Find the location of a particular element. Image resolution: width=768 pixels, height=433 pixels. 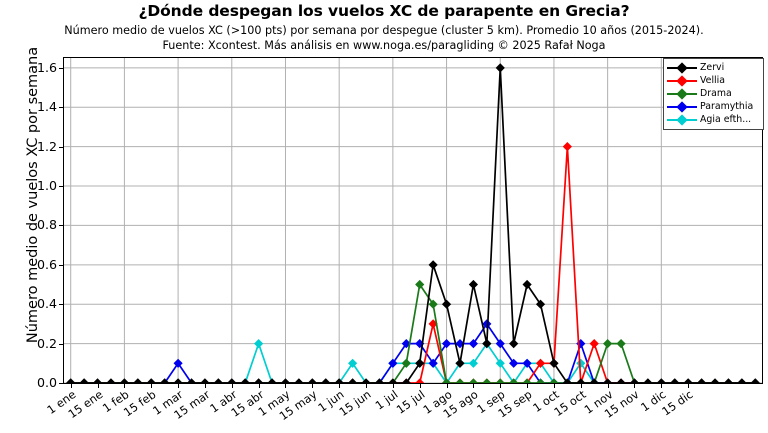

legend-item-label: Zervi is located at coordinates (712, 67).